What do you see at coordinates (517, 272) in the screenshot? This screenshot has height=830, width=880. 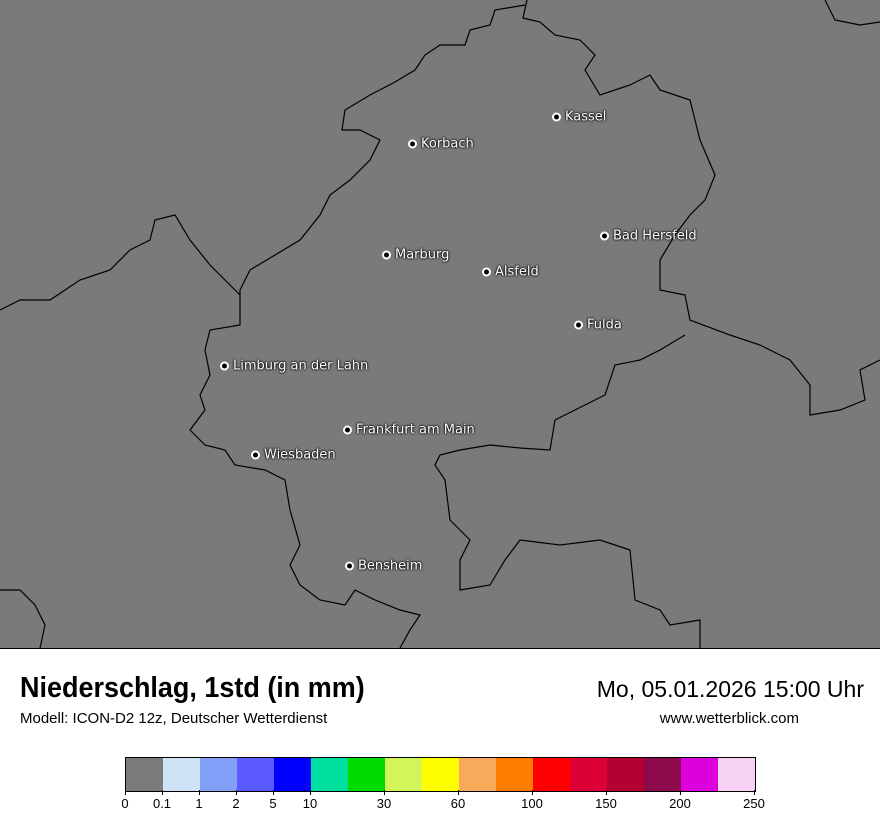 I see `city-label: Alsfeld` at bounding box center [517, 272].